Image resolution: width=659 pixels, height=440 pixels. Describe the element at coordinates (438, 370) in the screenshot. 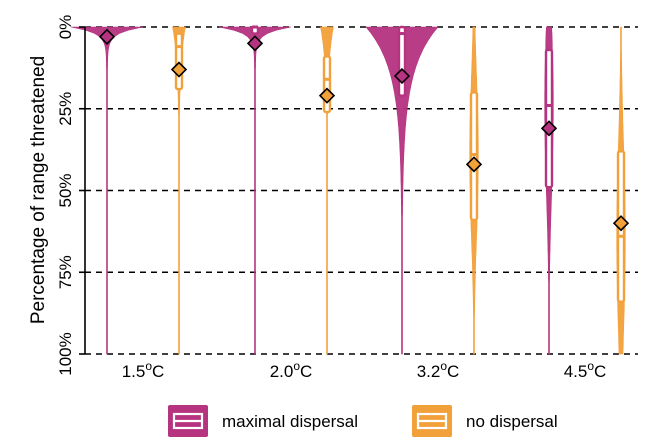

I see `x-tick-label: 3.2oC` at that location.